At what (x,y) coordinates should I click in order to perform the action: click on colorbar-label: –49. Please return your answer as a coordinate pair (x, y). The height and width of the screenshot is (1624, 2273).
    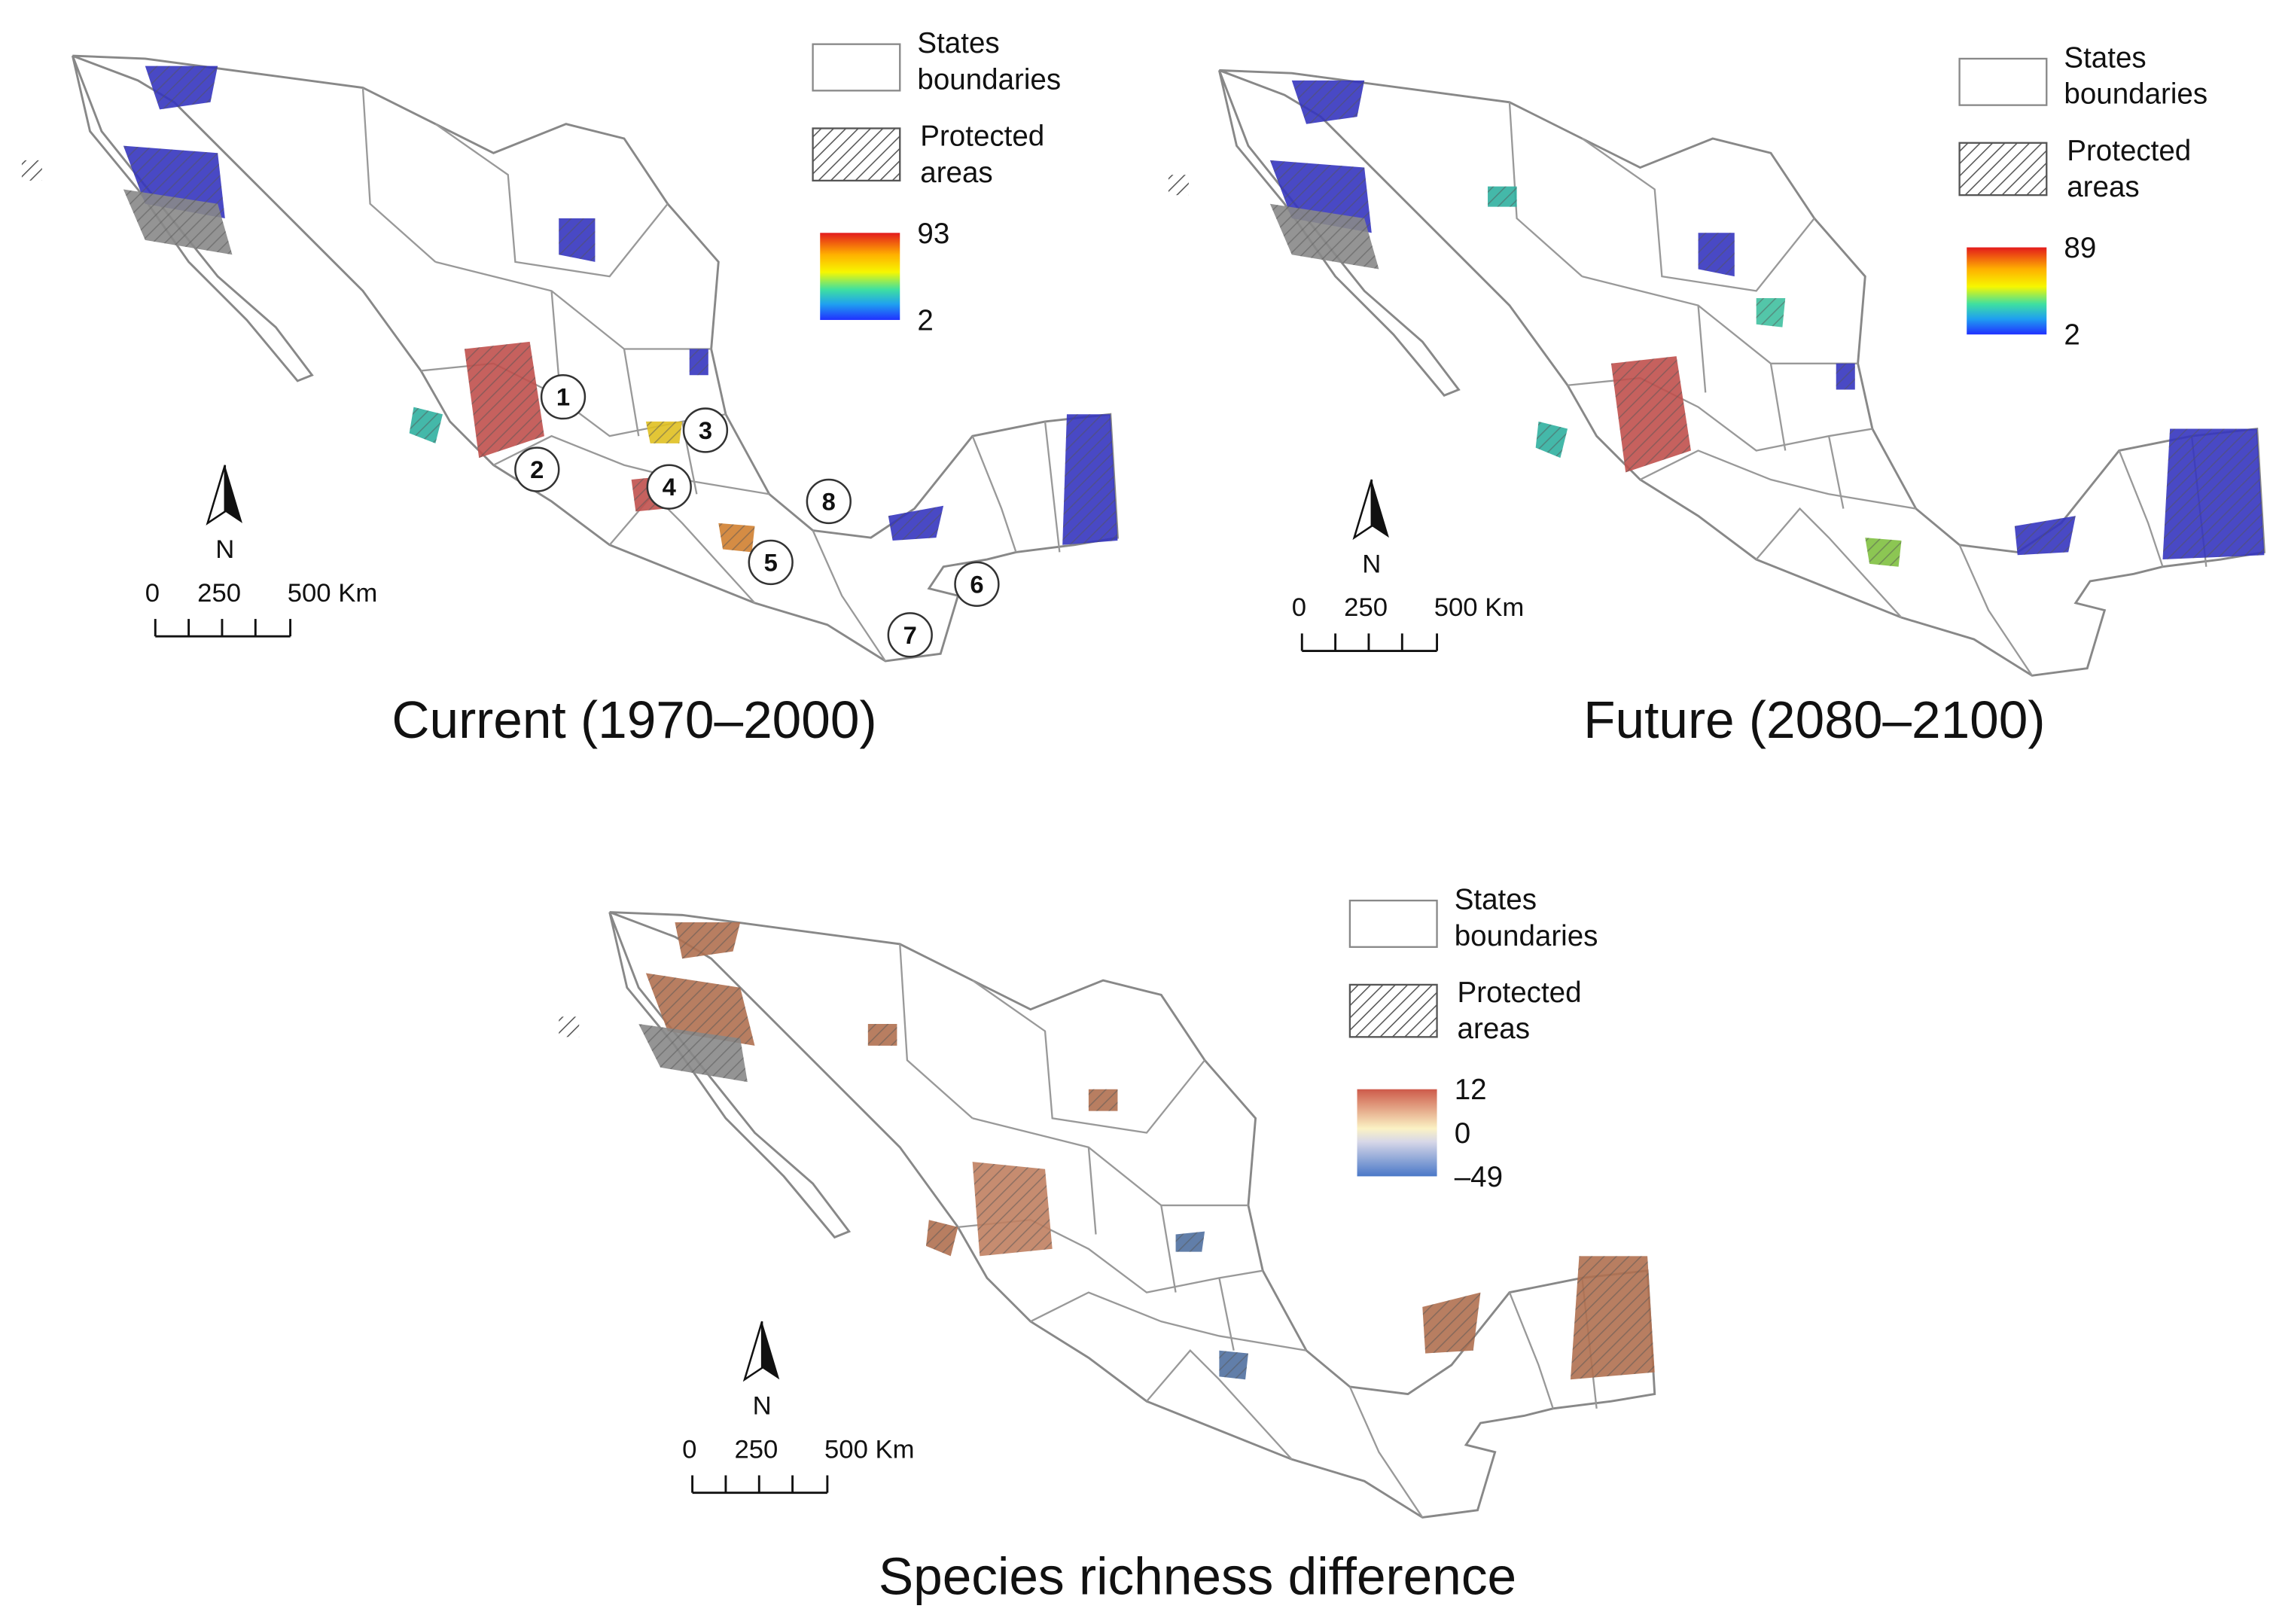
    Looking at the image, I should click on (1479, 1177).